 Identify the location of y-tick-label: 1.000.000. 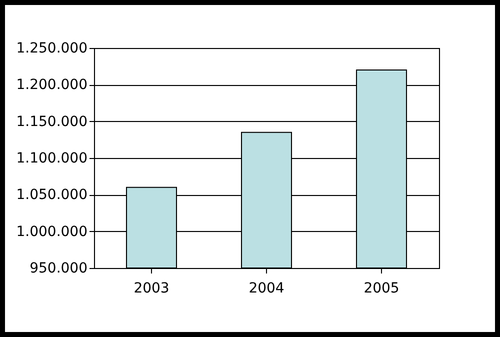
(52, 232).